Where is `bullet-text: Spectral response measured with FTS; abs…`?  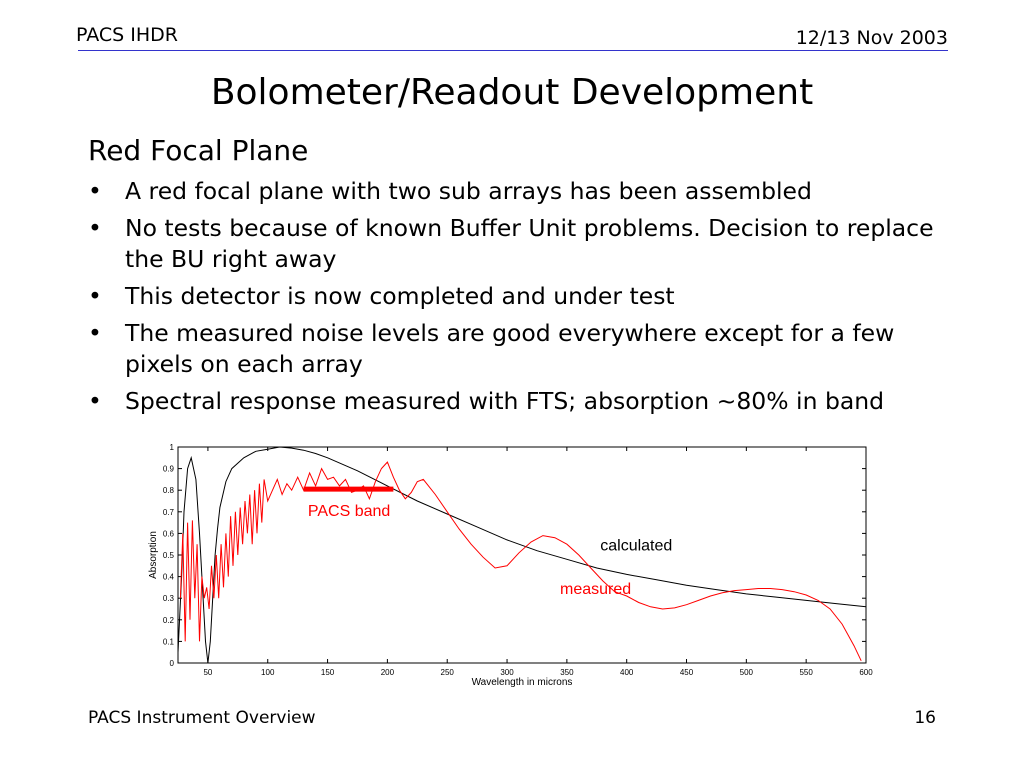 bullet-text: Spectral response measured with FTS; abs… is located at coordinates (505, 401).